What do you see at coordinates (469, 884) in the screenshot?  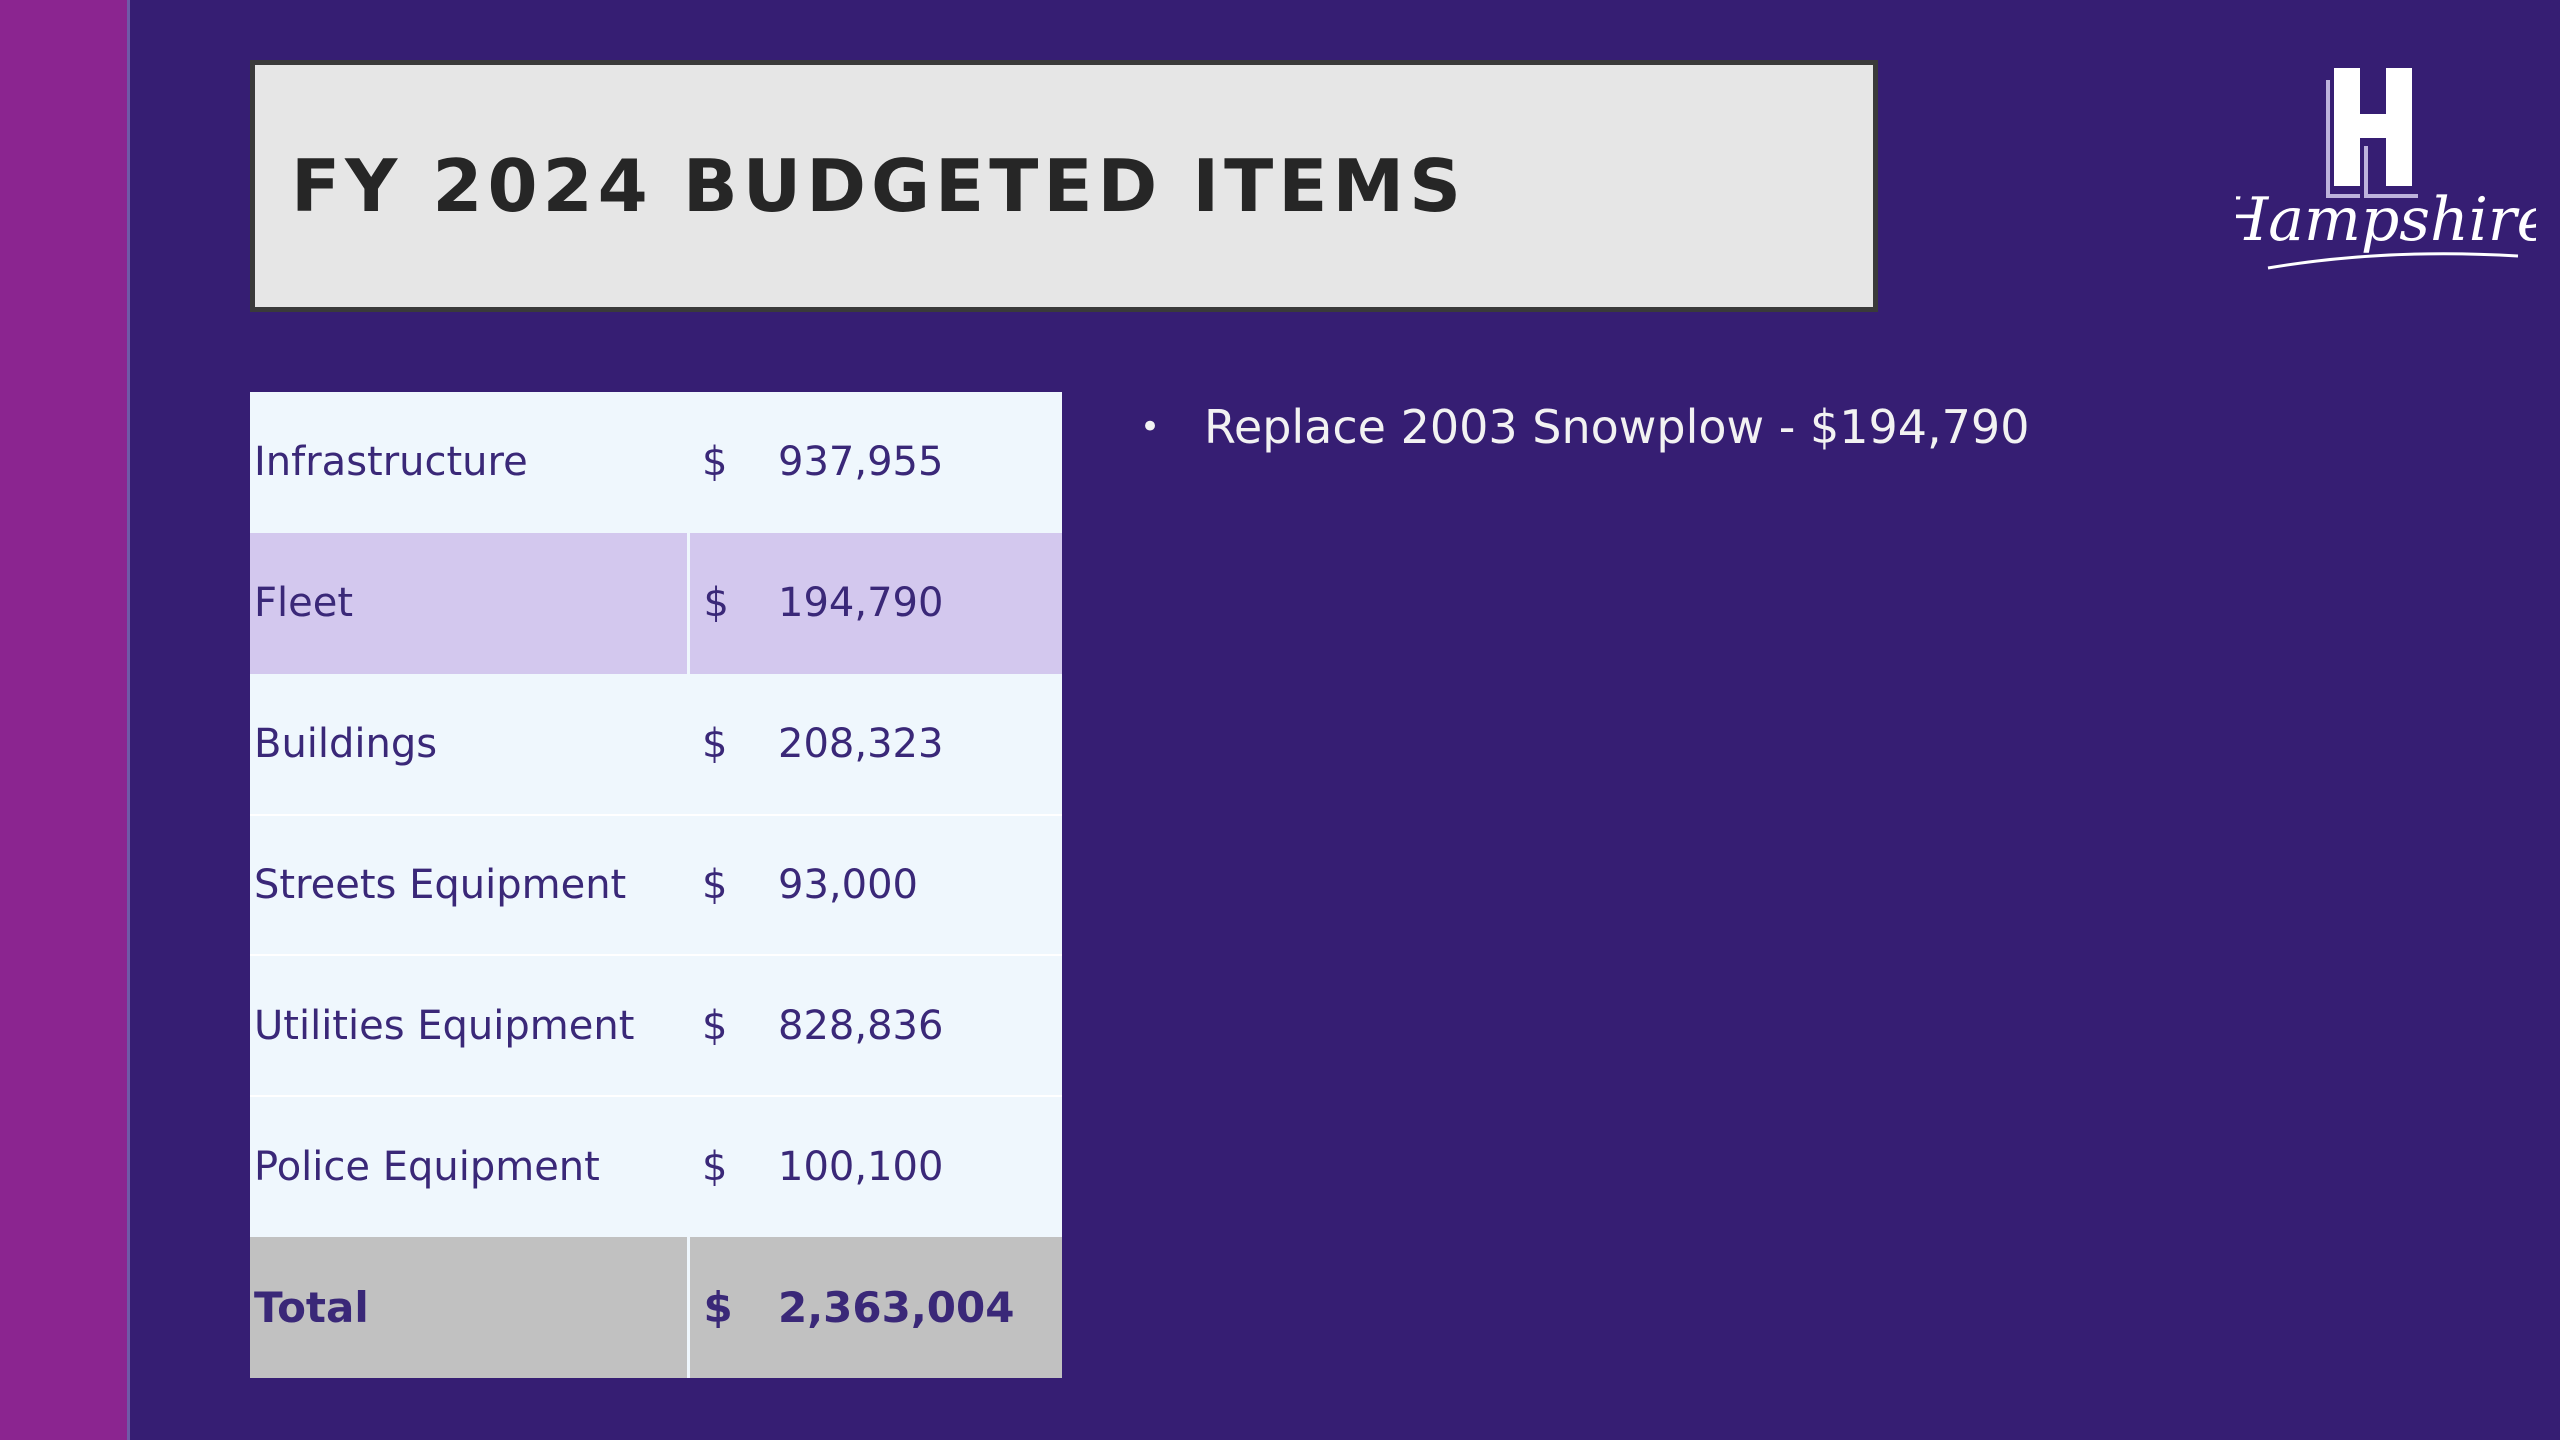 I see `row-label: Streets Equipment` at bounding box center [469, 884].